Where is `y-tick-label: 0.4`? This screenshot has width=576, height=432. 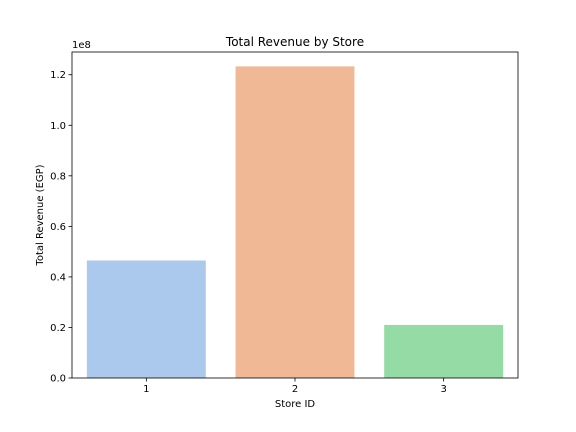
y-tick-label: 0.4 is located at coordinates (58, 277).